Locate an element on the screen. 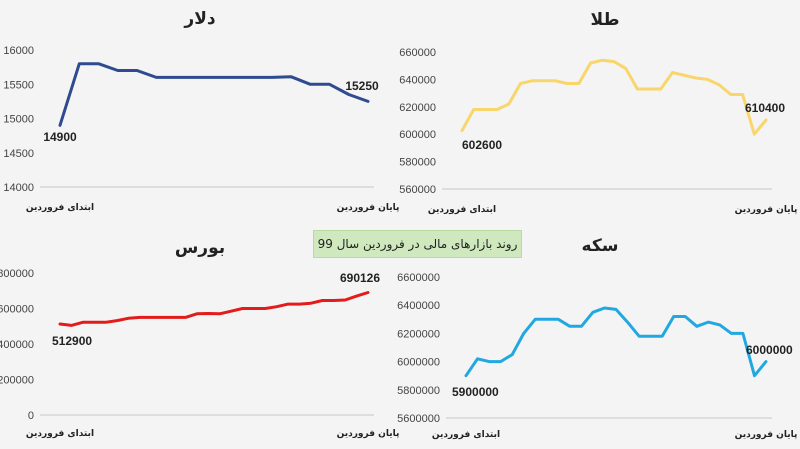 This screenshot has height=449, width=800. bourse-y-tick: 0 is located at coordinates (31, 416).